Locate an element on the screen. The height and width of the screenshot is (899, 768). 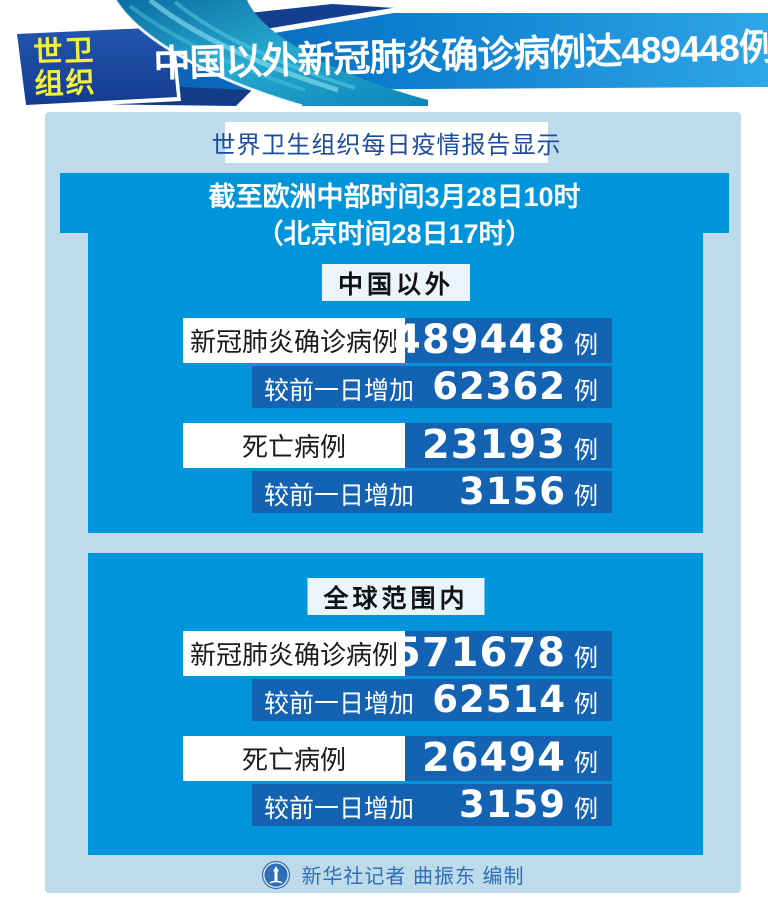
footer-credit: 新华社记者 曲振东 编制 is located at coordinates (393, 874).